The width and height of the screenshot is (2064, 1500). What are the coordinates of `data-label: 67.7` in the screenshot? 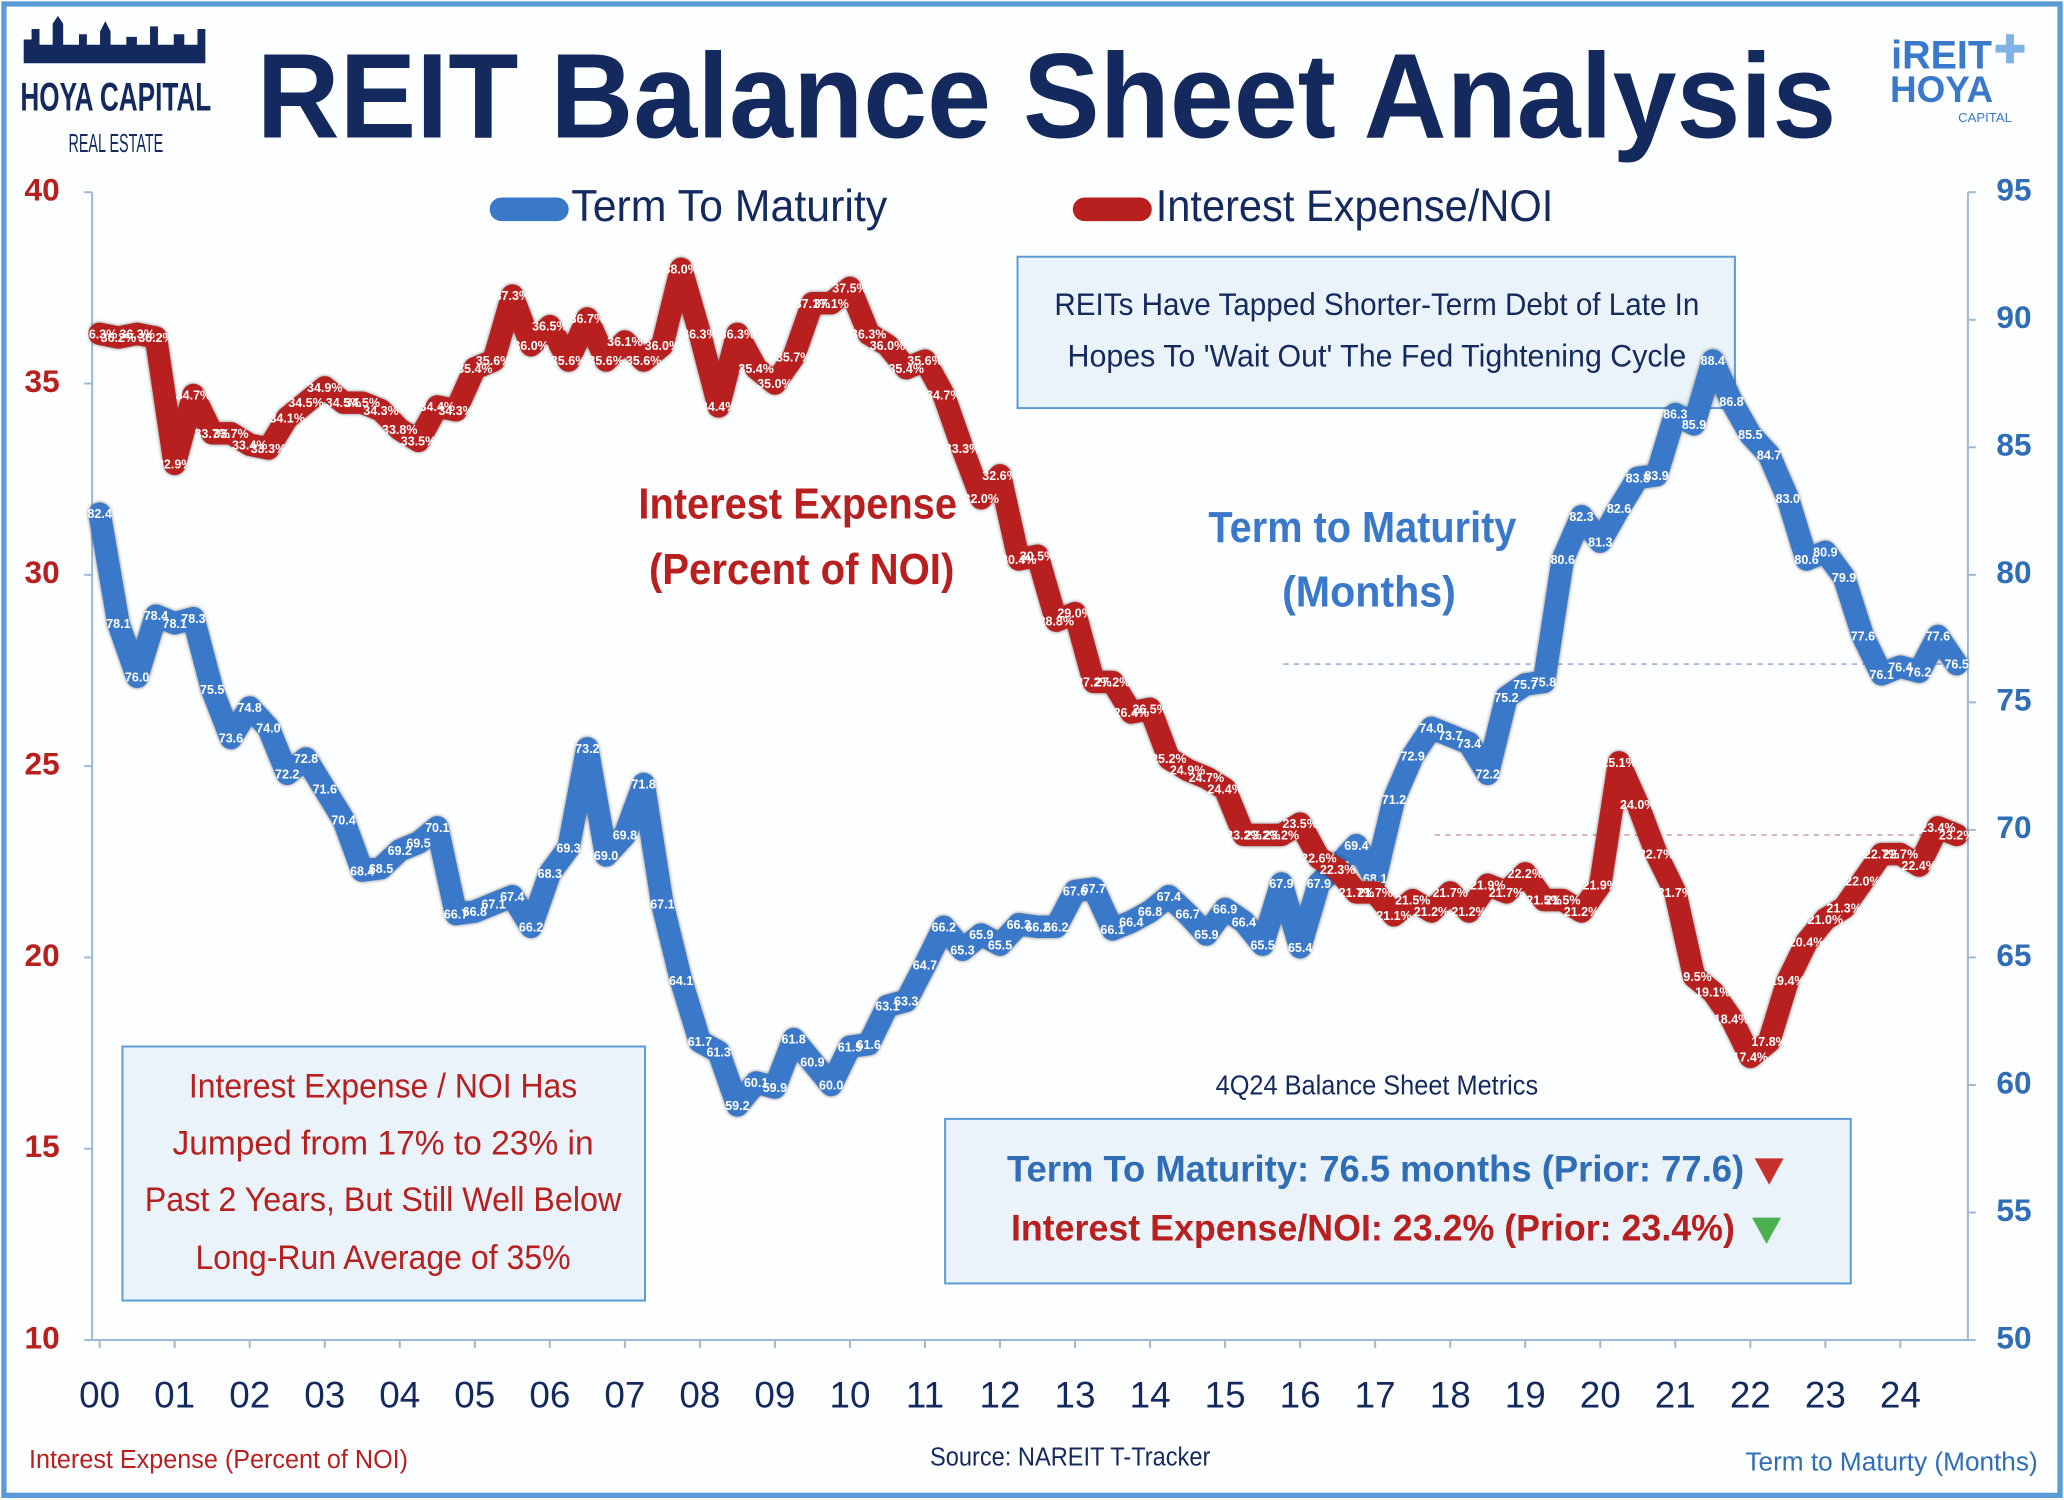 It's located at (1094, 889).